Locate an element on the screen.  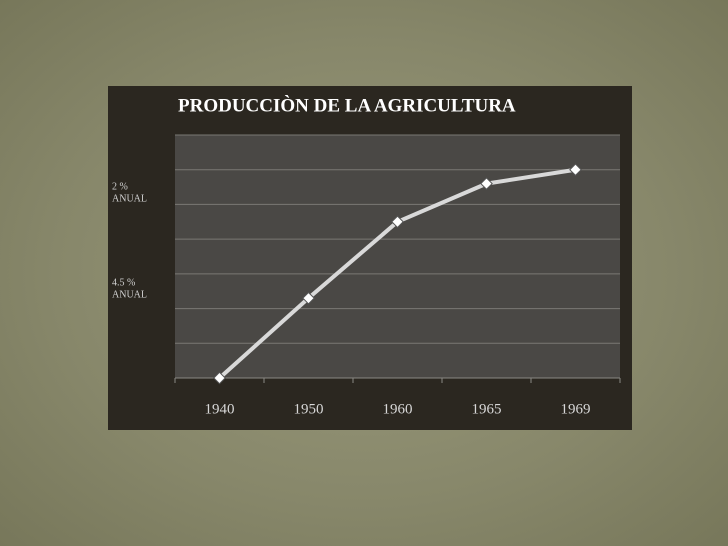
x-tick-label: 1969 is located at coordinates (576, 409).